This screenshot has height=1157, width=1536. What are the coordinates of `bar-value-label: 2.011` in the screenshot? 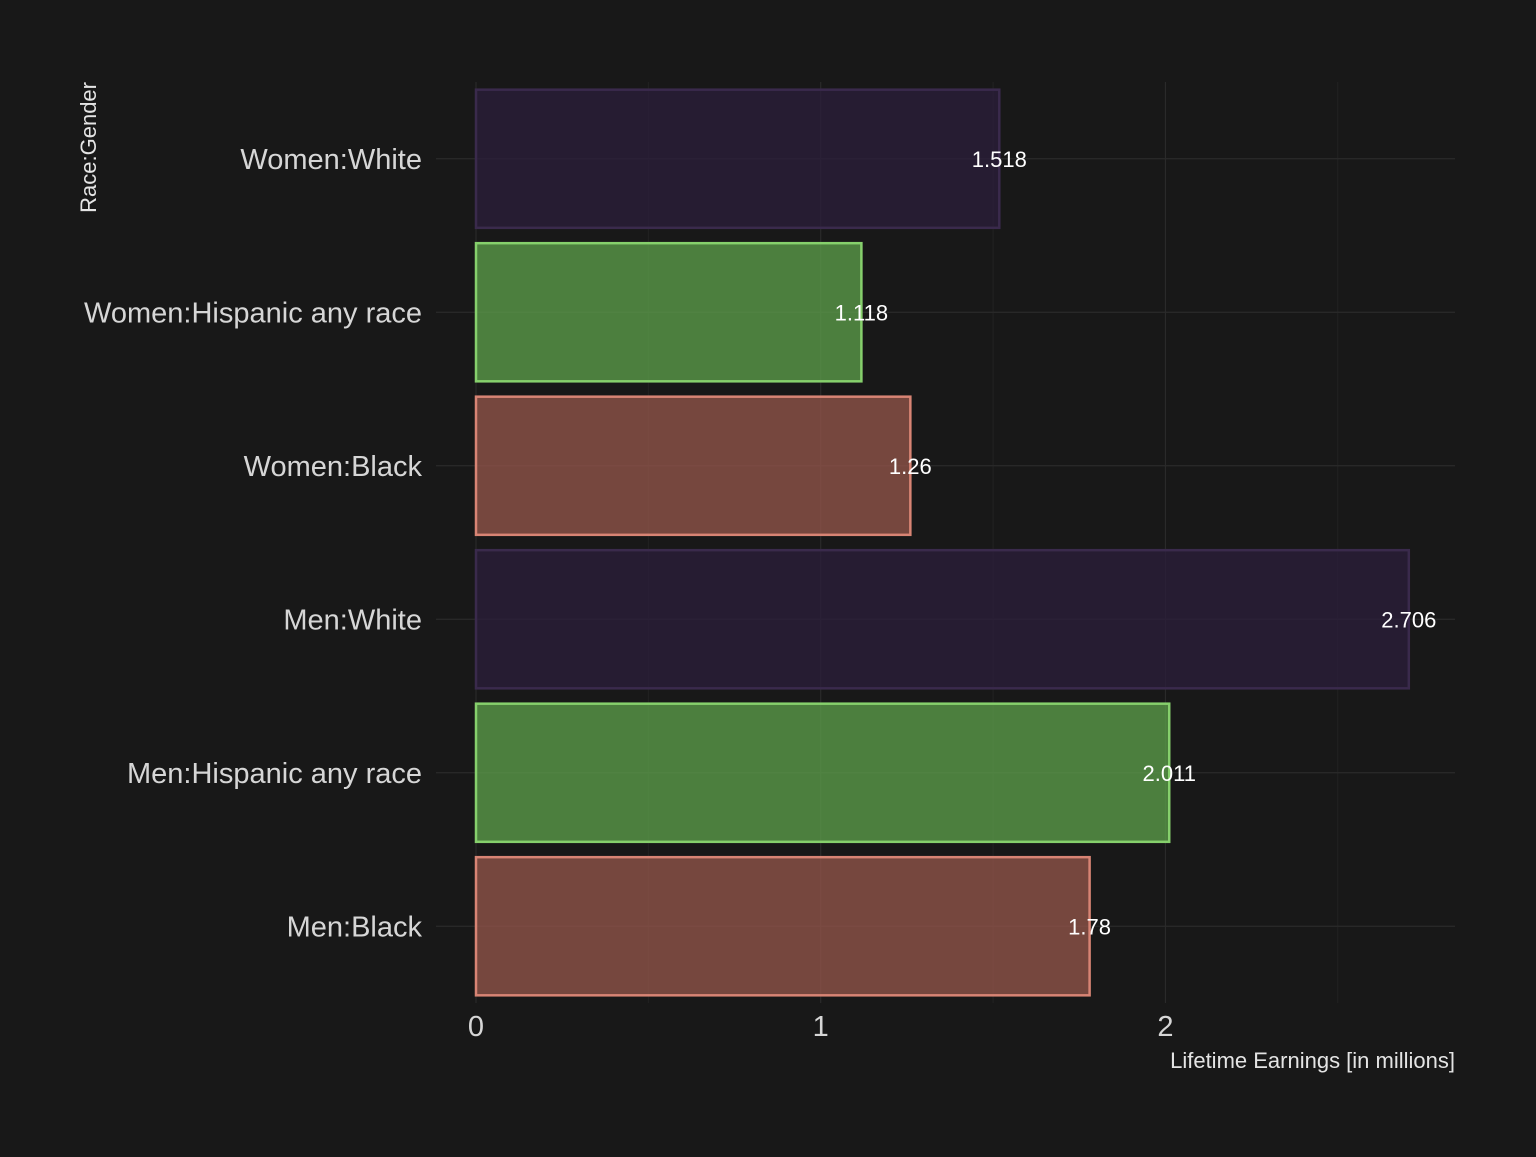 It's located at (1169, 773).